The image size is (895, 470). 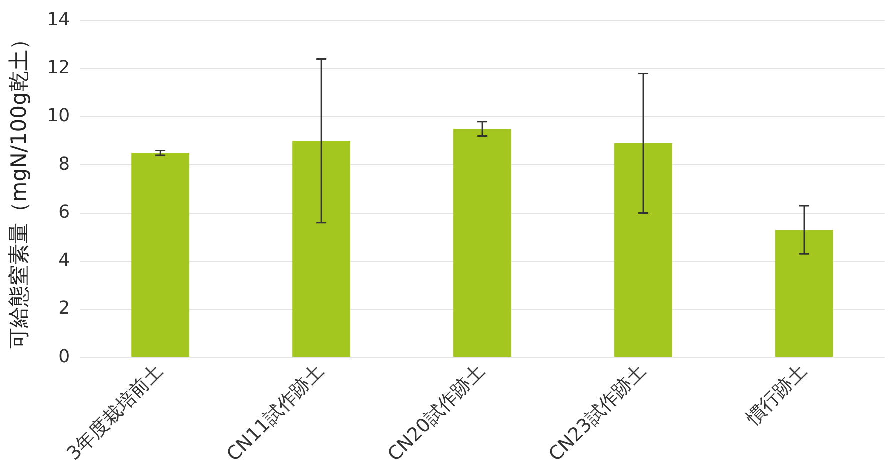 What do you see at coordinates (58, 68) in the screenshot?
I see `y-tick-label: 12` at bounding box center [58, 68].